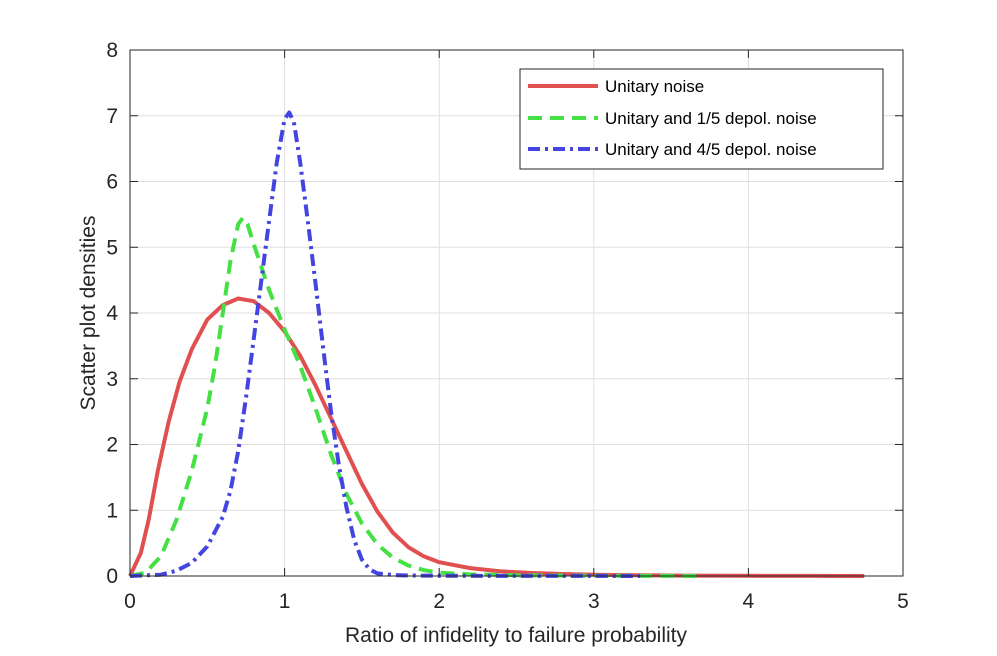  I want to click on x-tick-label: 2, so click(439, 601).